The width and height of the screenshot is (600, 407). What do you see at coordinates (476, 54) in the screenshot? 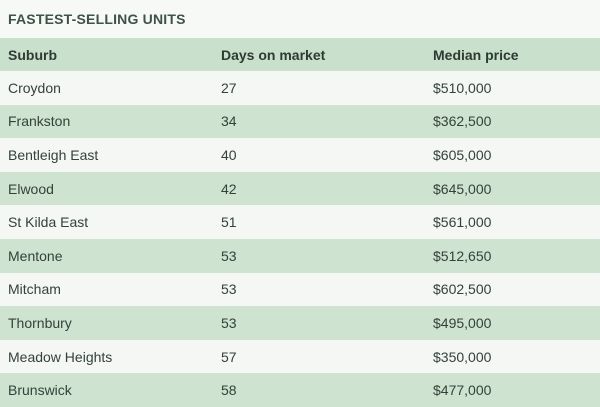
I see `column-header-median-price: Median price` at bounding box center [476, 54].